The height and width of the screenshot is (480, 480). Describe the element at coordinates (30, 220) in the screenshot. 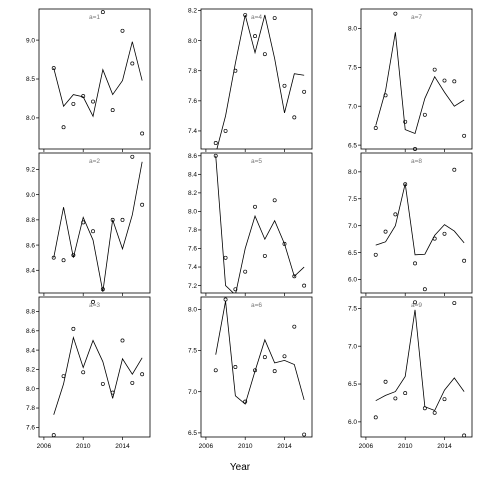

I see `y-tick-label: 8.8` at that location.